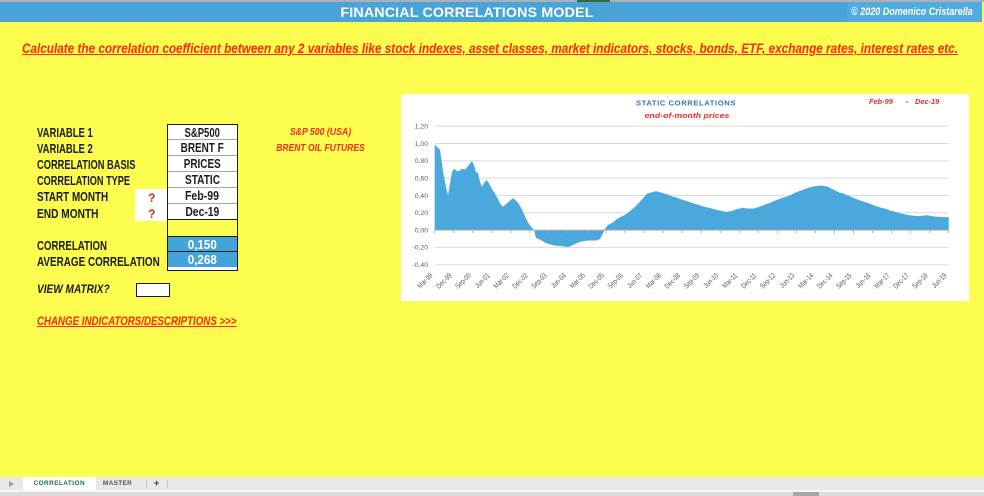  Describe the element at coordinates (825, 281) in the screenshot. I see `svg-text: Dec-14` at that location.